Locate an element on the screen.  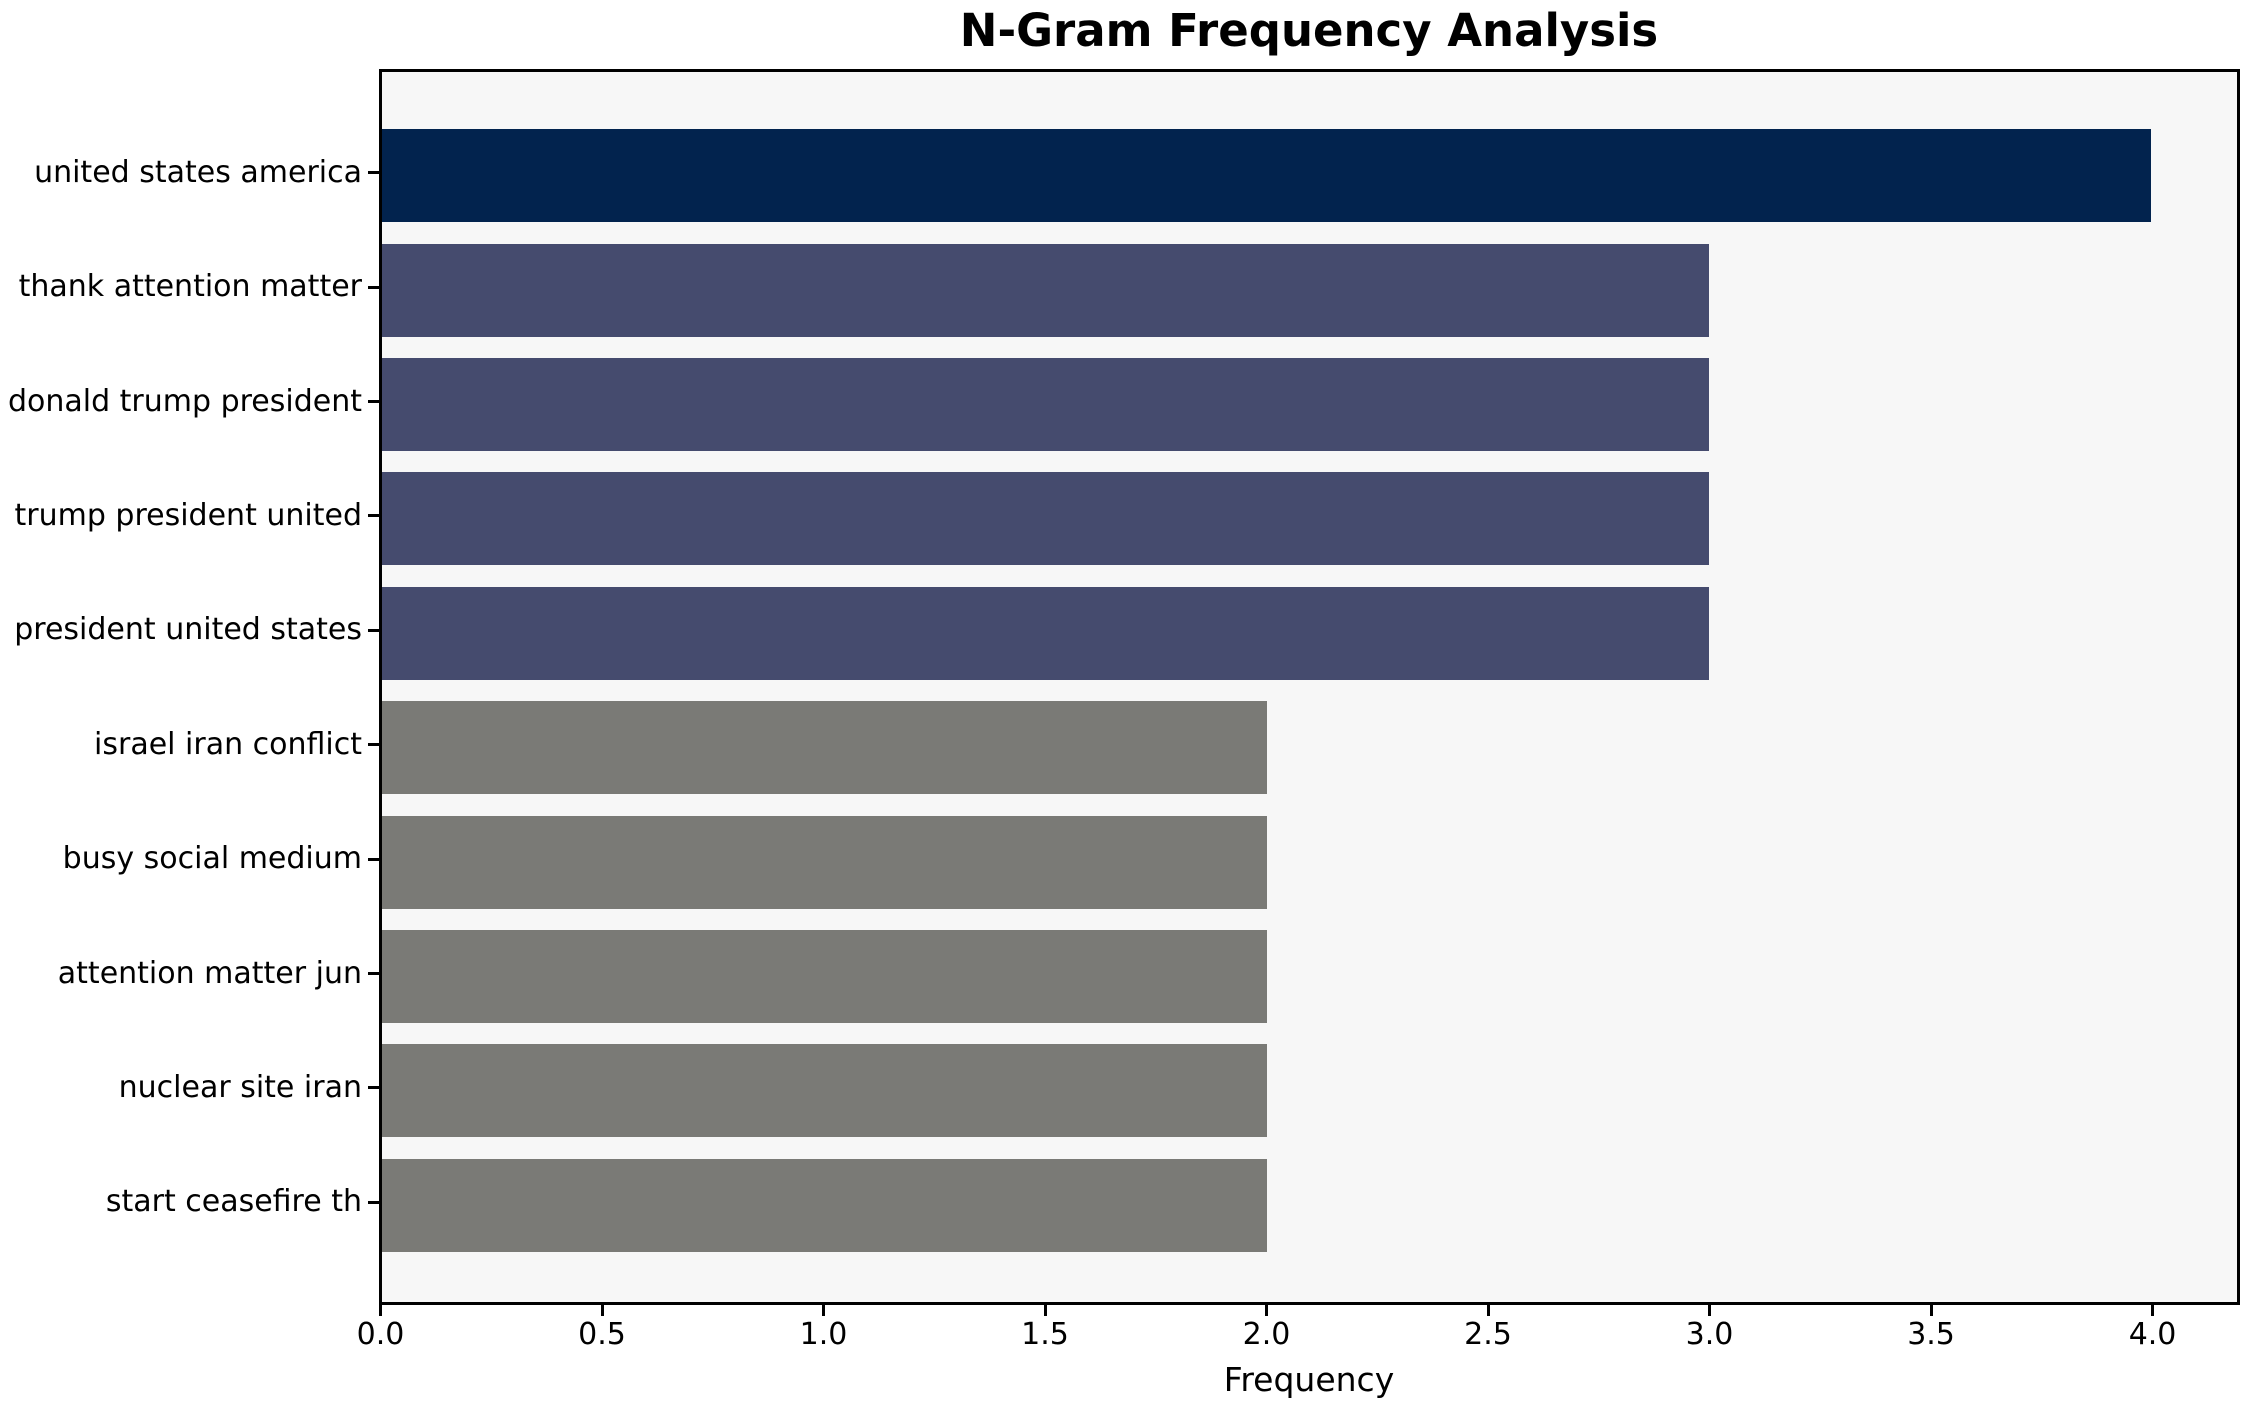
bar-israel-iran-conflict is located at coordinates (824, 748).